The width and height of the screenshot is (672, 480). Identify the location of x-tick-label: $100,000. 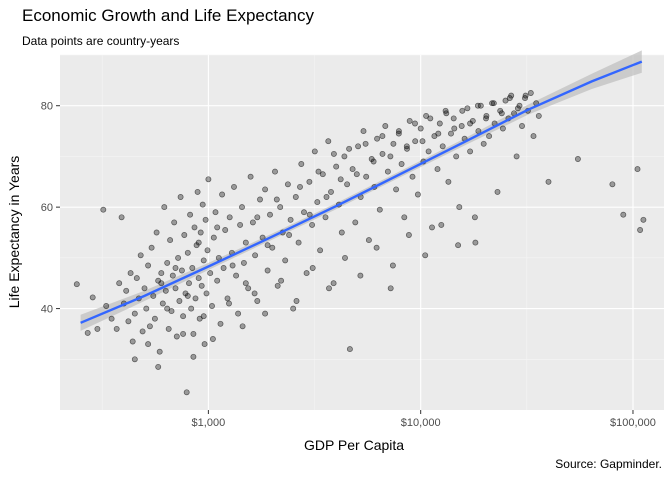
(633, 423).